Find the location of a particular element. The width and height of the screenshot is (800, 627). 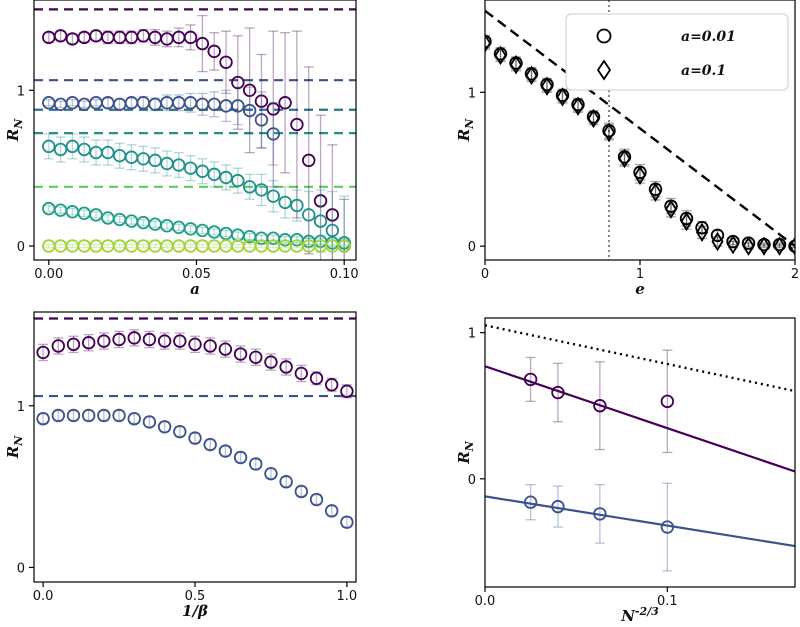

x-tick-label: 0.05 is located at coordinates (196, 274).